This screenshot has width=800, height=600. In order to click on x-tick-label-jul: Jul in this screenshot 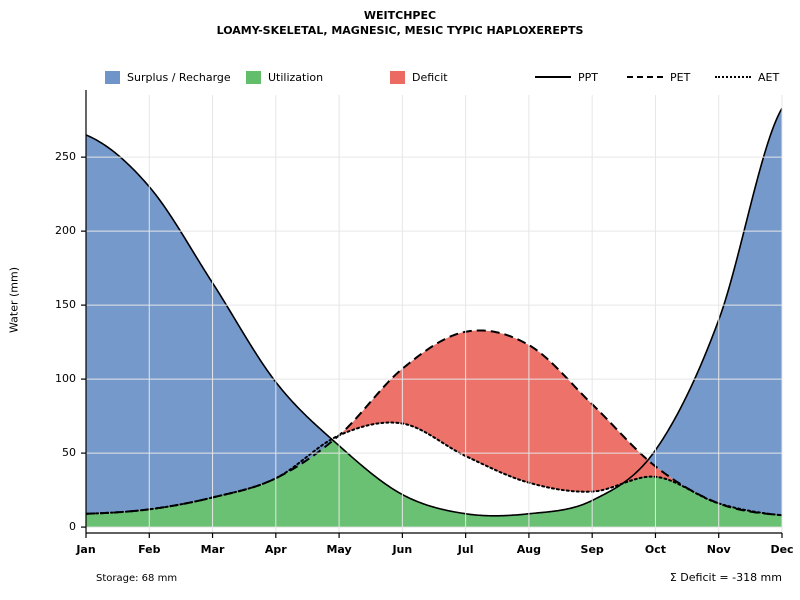, I will do `click(465, 549)`.